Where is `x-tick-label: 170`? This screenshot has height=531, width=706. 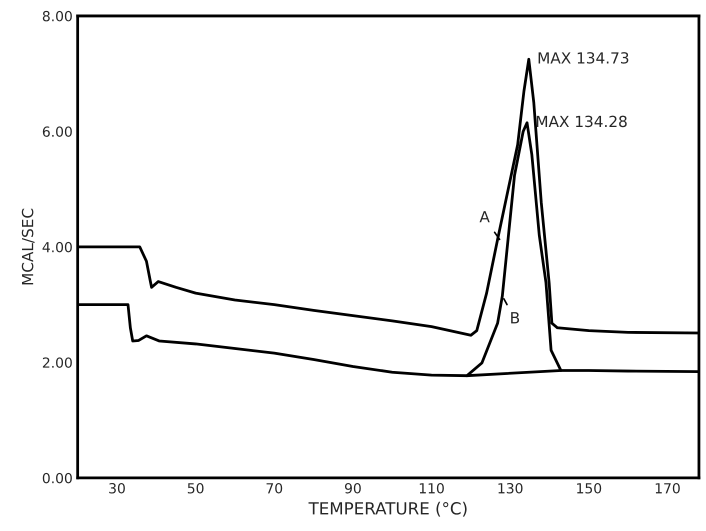
x-tick-label: 170 is located at coordinates (668, 488).